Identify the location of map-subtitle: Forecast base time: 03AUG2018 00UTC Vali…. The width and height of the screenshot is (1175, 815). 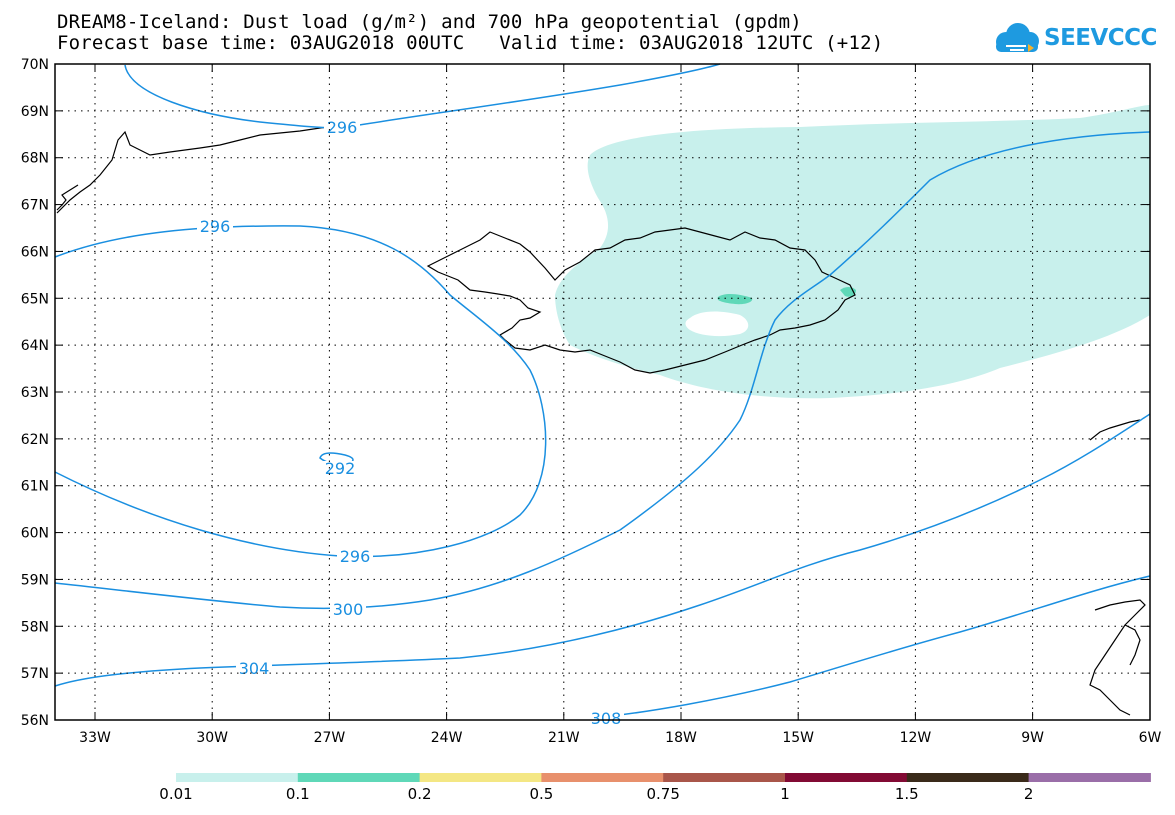
(470, 43).